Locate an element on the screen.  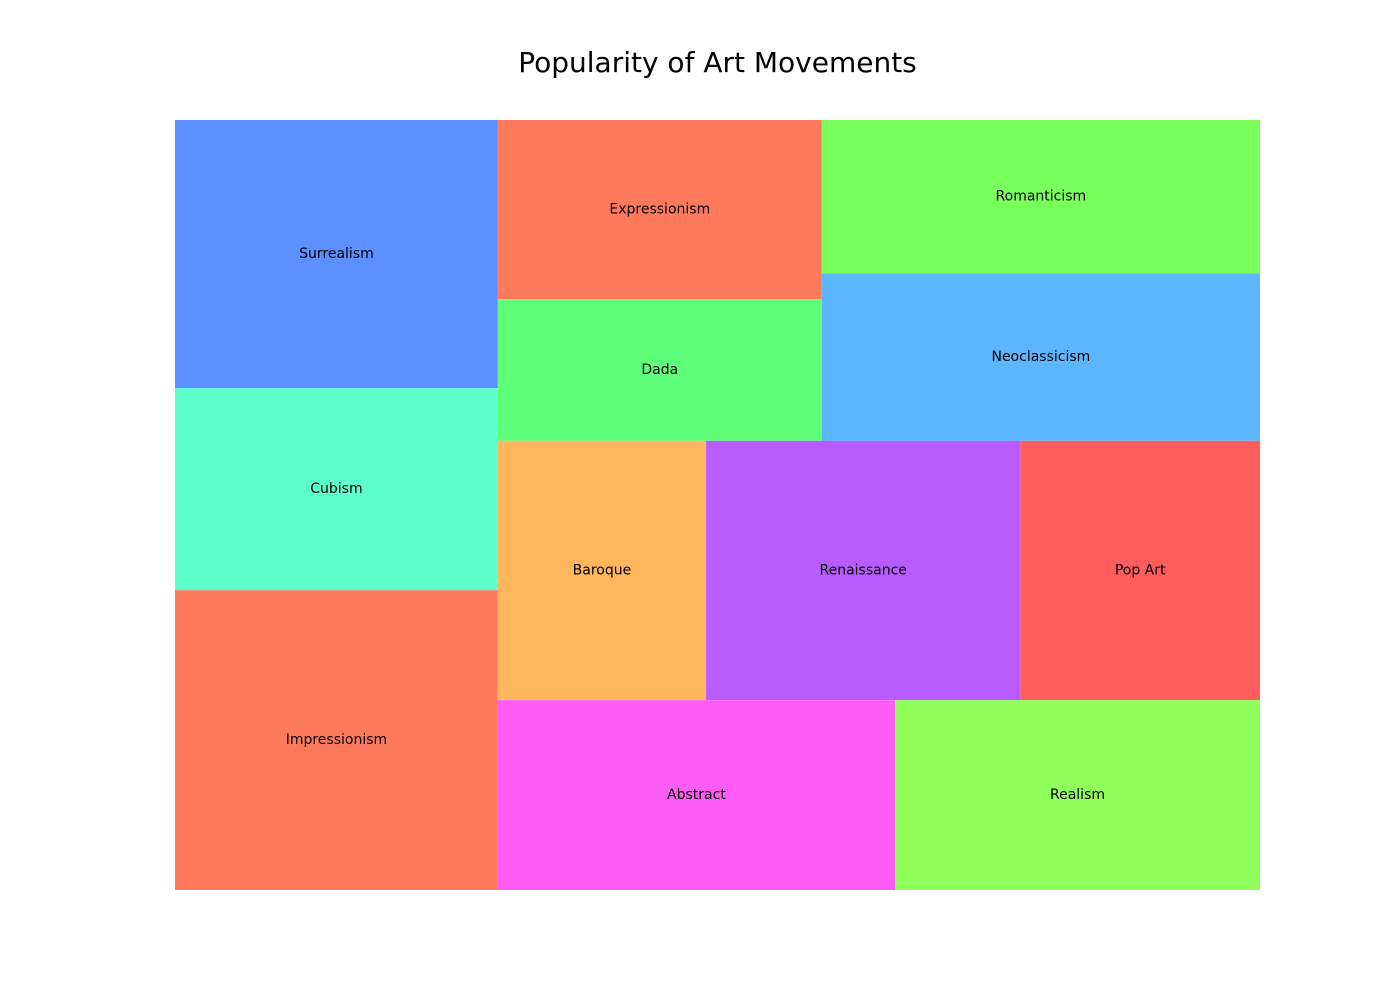
treemap-label-abstract: Abstract is located at coordinates (696, 795).